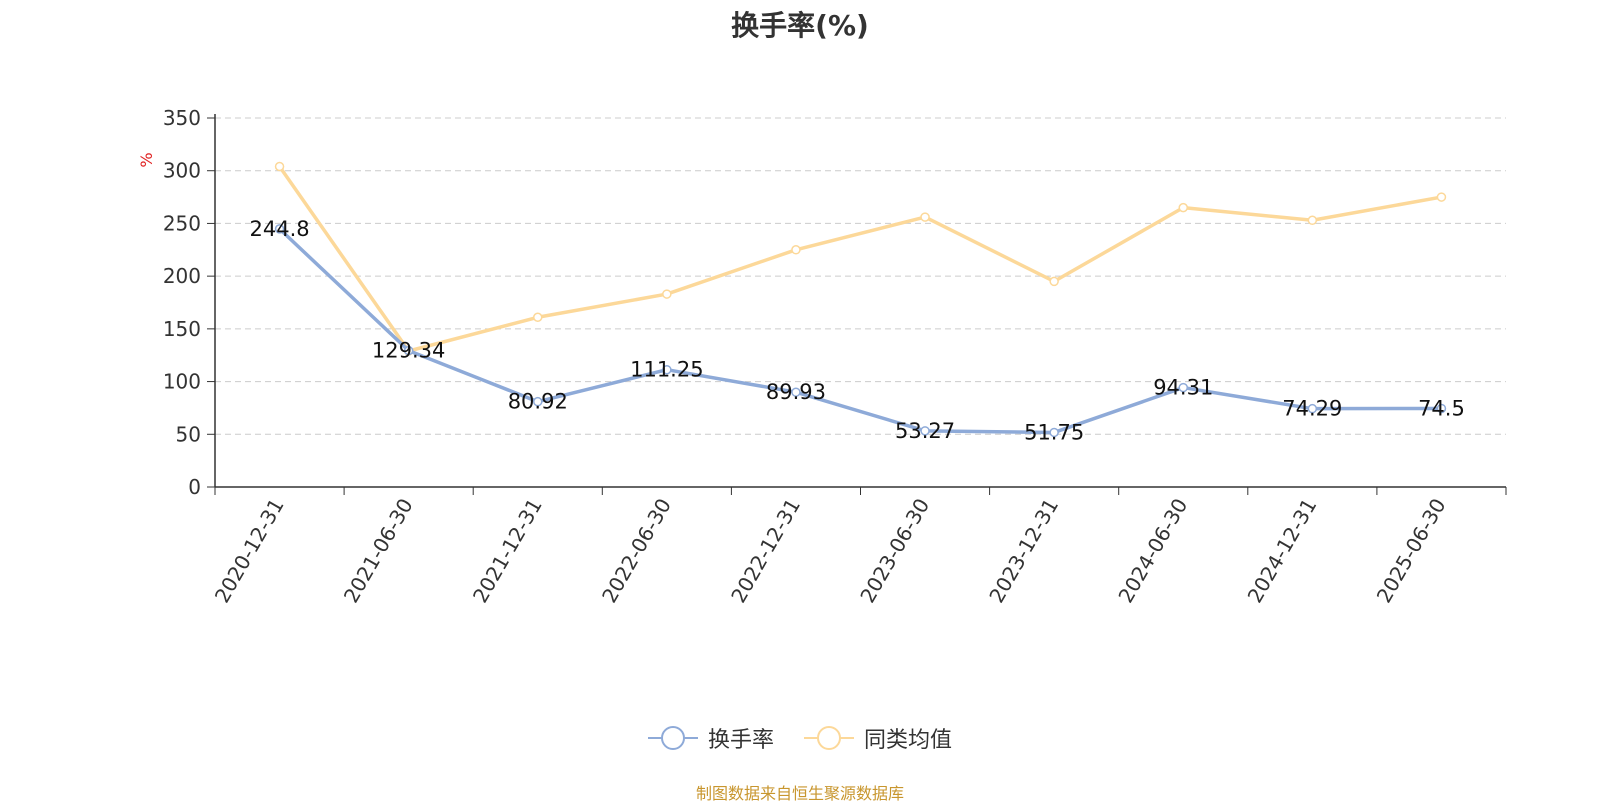 The height and width of the screenshot is (804, 1600). What do you see at coordinates (507, 550) in the screenshot?
I see `x-tick-label: 2021-12-31` at bounding box center [507, 550].